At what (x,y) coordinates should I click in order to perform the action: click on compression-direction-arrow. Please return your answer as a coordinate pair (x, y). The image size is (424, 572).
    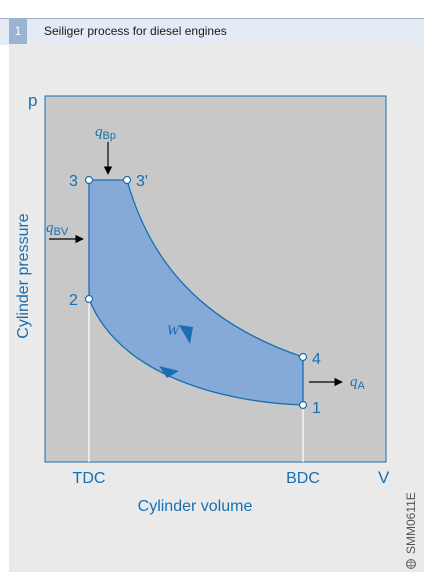
    Looking at the image, I should click on (169, 372).